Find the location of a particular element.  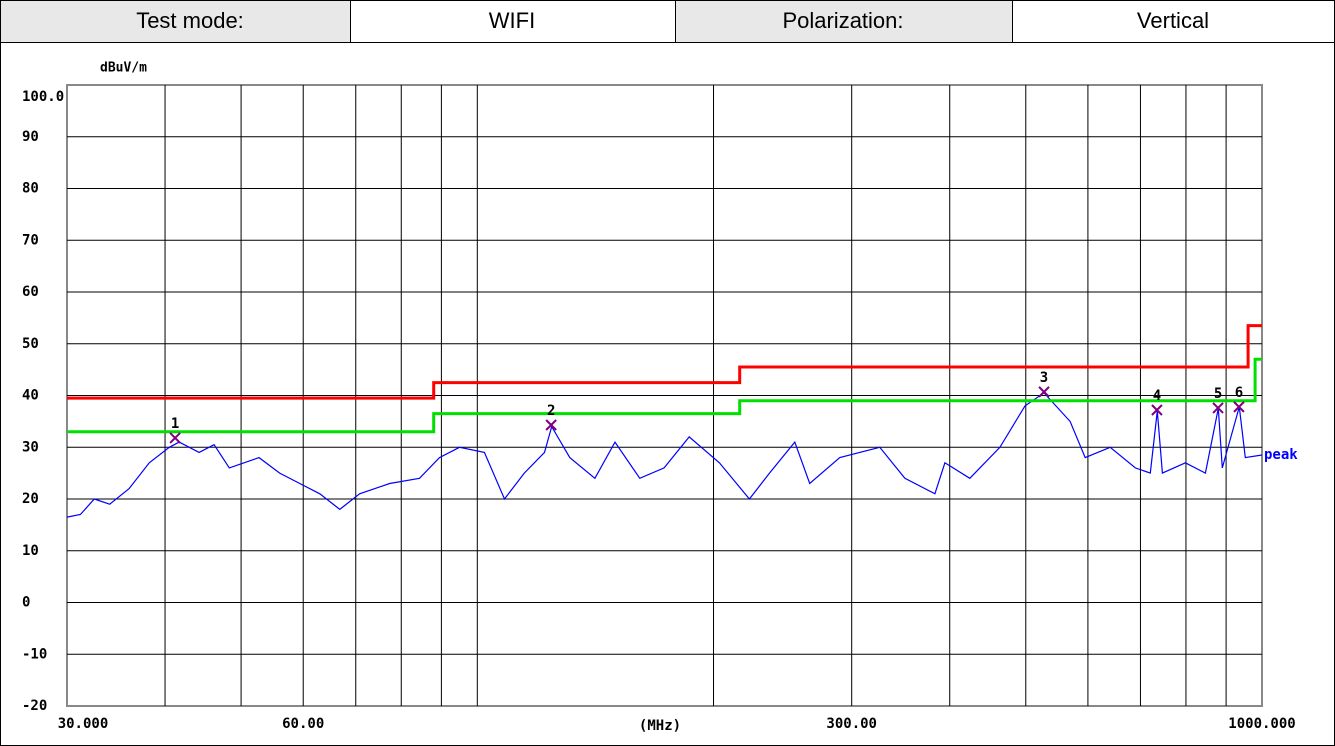

y-tick-label: -10 is located at coordinates (34, 654).